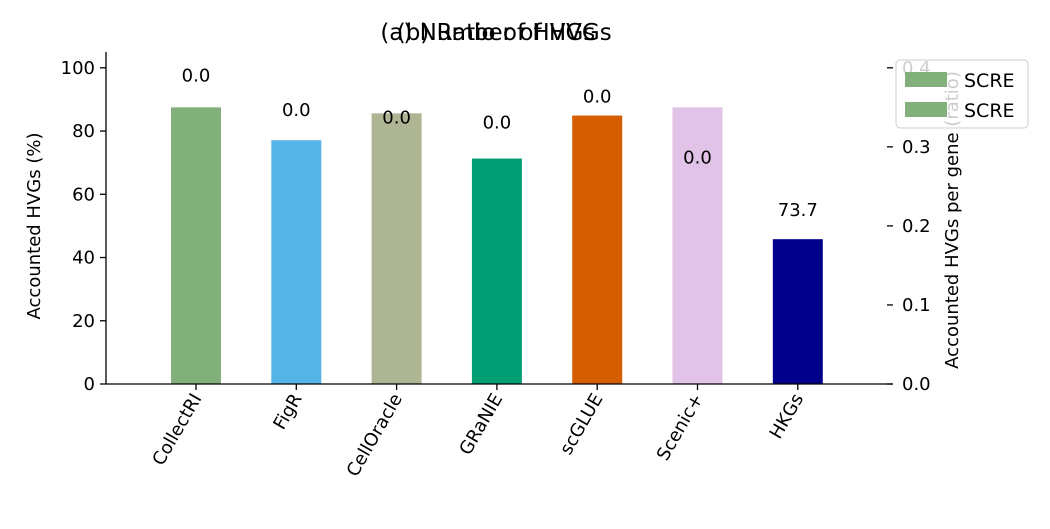  I want to click on bar-figr, so click(296, 262).